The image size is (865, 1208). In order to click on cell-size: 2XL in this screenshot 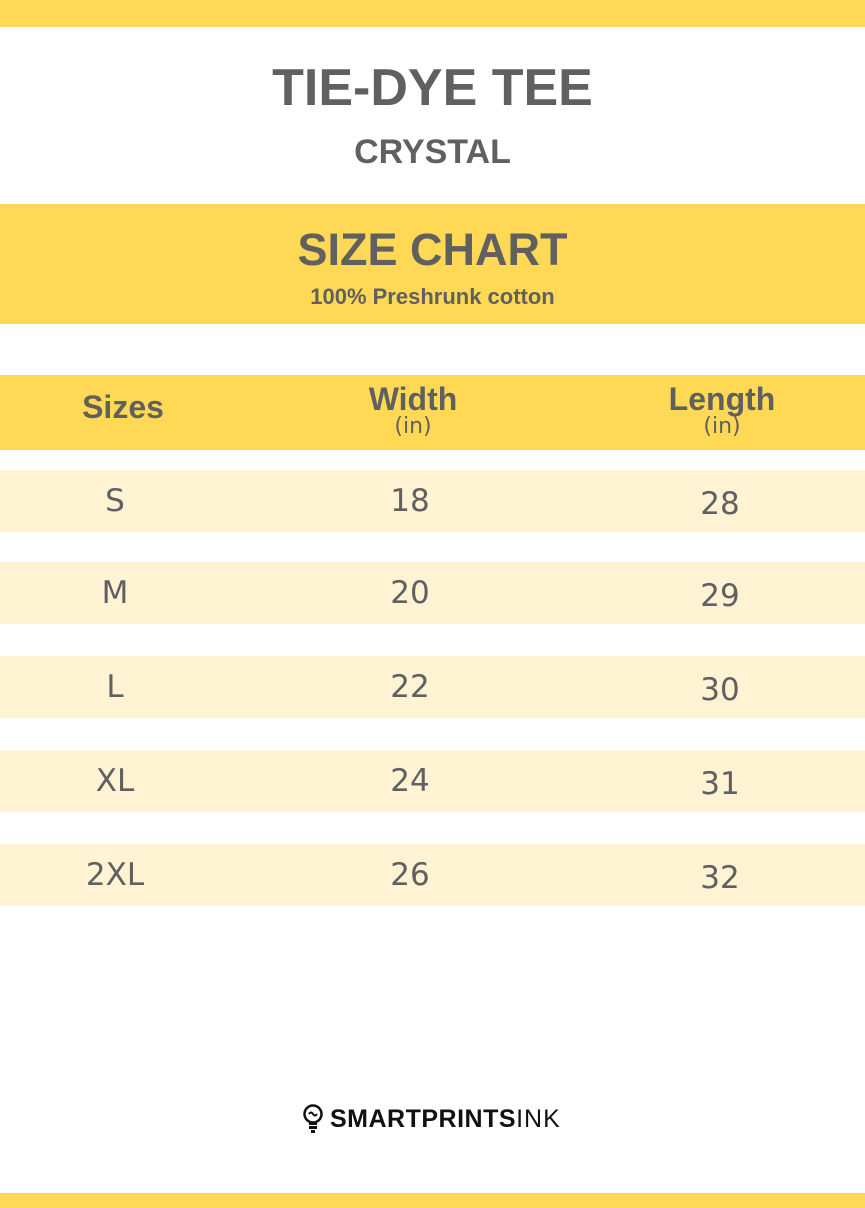, I will do `click(115, 875)`.